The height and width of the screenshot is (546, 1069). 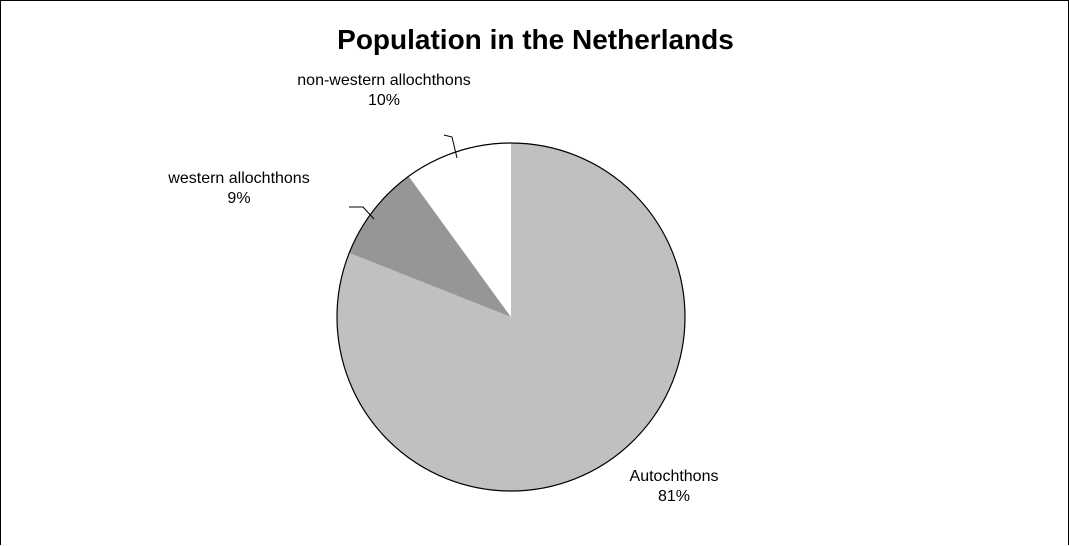 What do you see at coordinates (239, 198) in the screenshot?
I see `slice-label-western-allochthons-value: 9%` at bounding box center [239, 198].